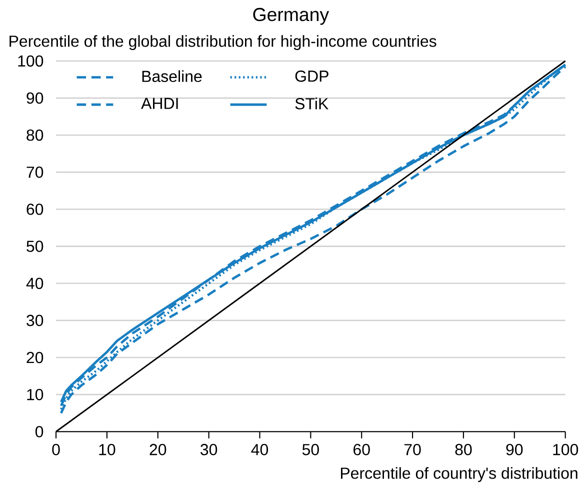  I want to click on legend-label: Baseline, so click(172, 76).